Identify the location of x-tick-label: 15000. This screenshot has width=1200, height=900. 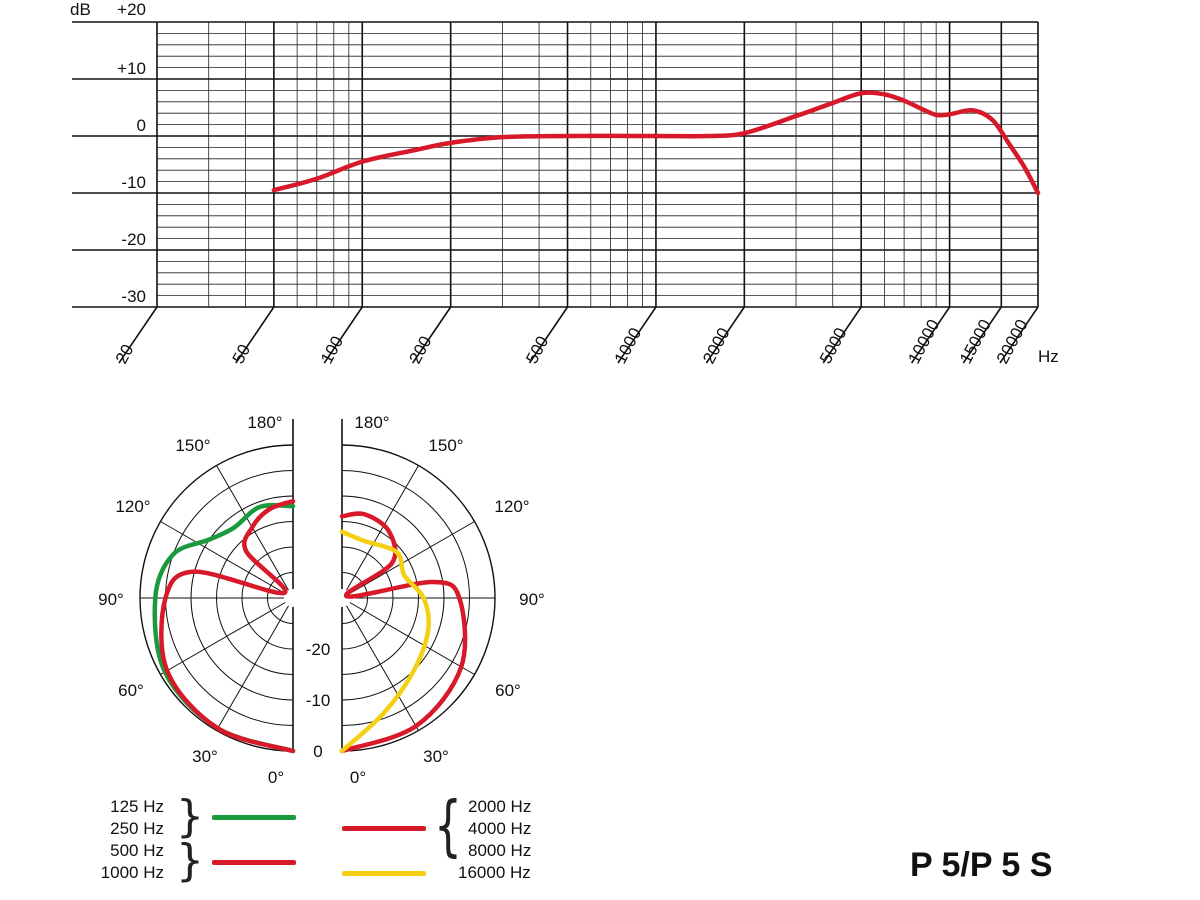
(975, 341).